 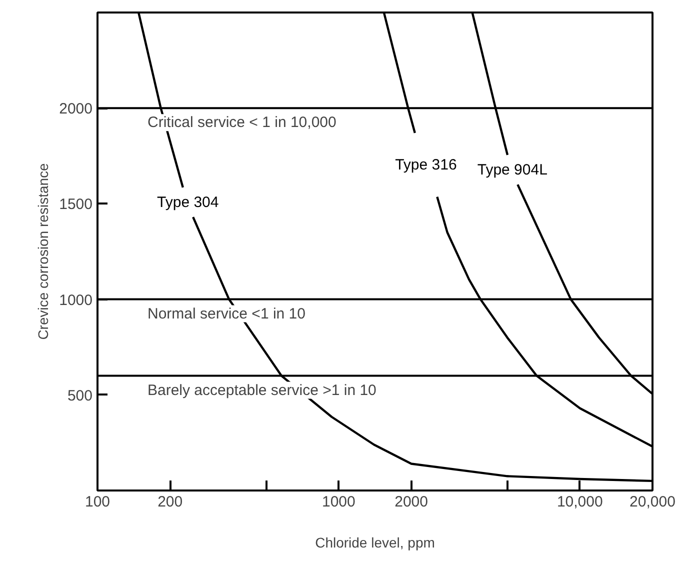 I want to click on x-tick-label: 10,000, so click(x=579, y=502).